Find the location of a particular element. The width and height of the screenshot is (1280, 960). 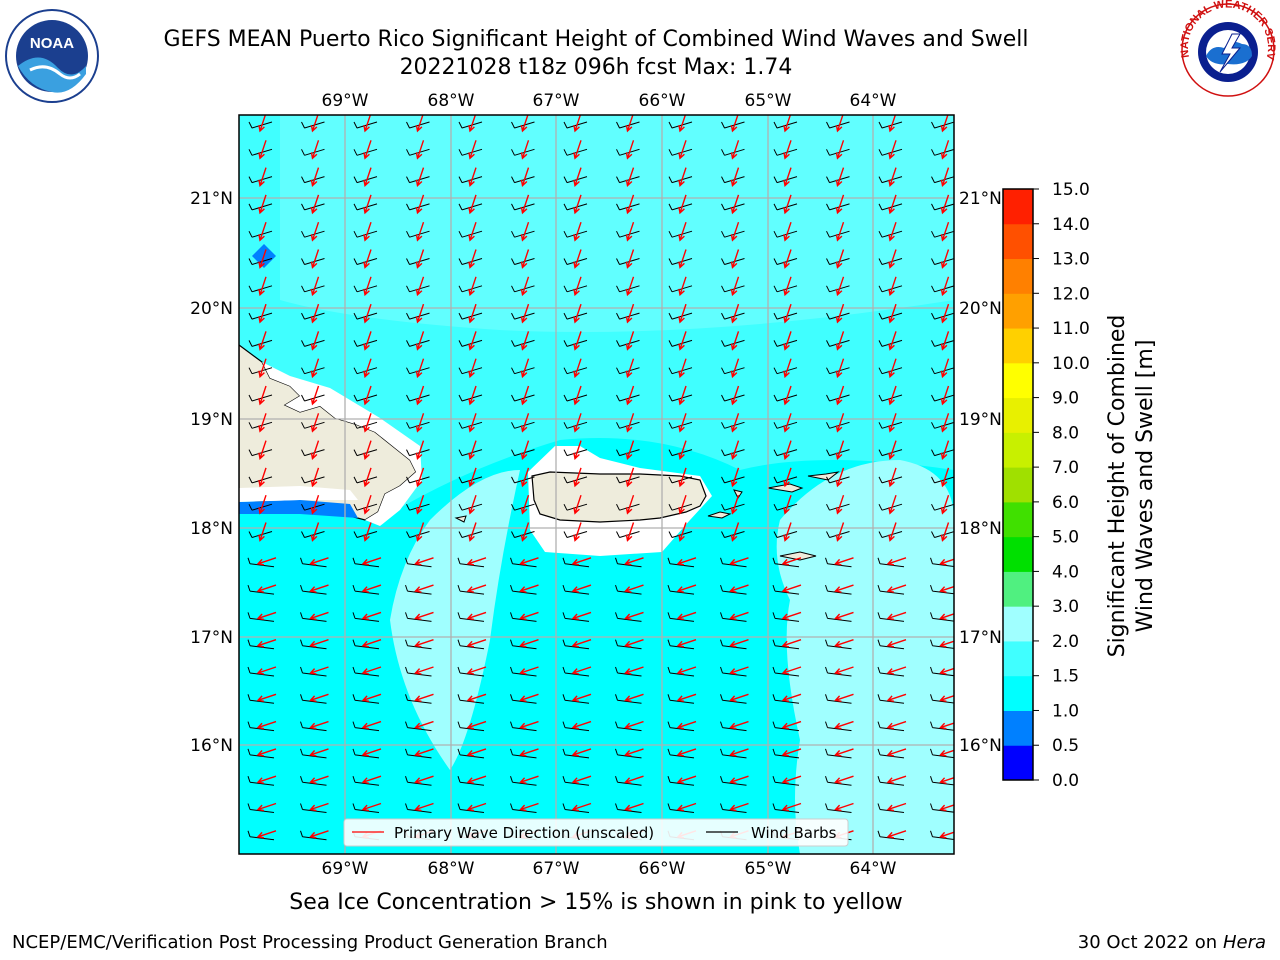

lon-label-bottom: 66°W is located at coordinates (662, 869).